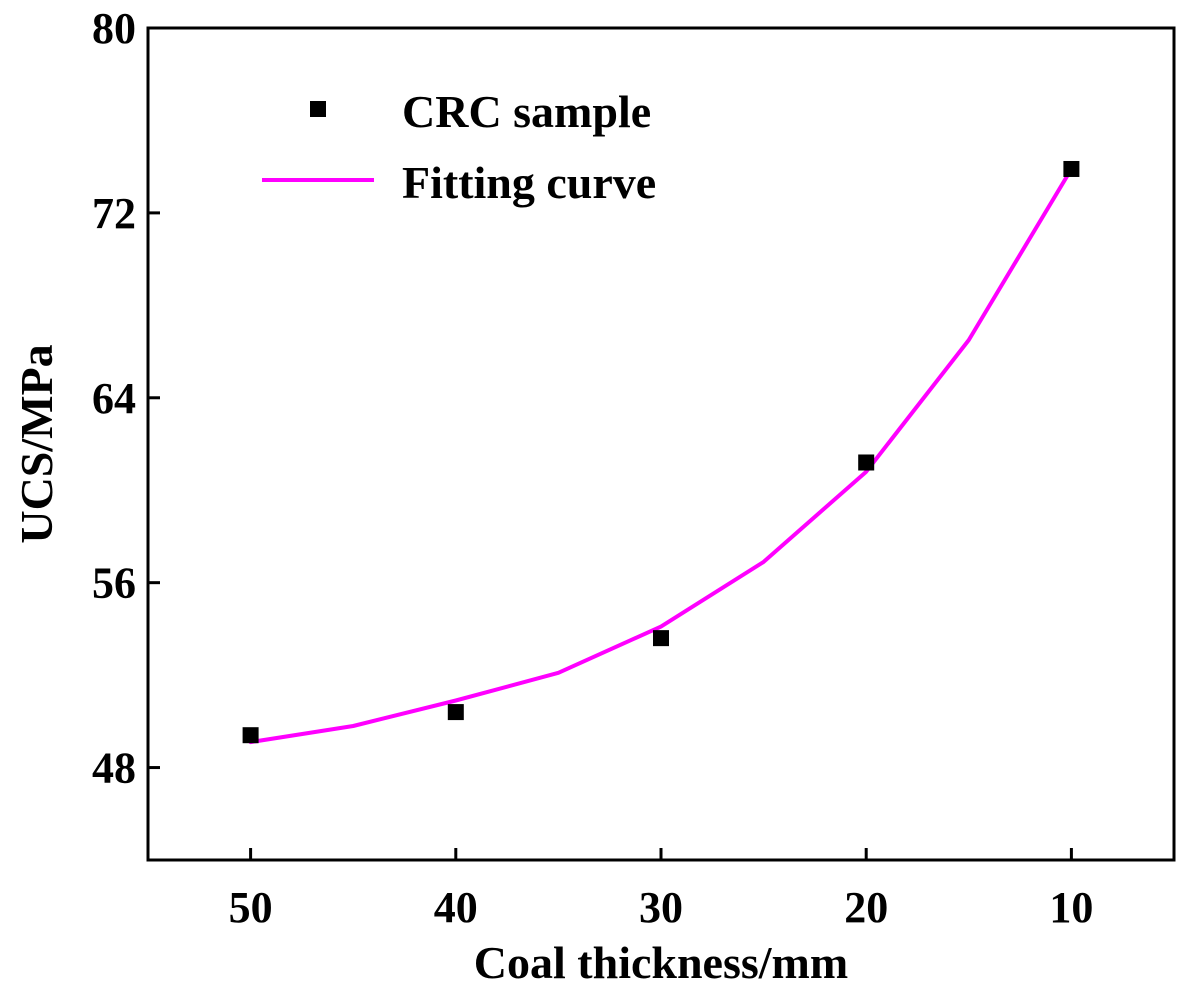  I want to click on y-tick-label: 56, so click(114, 583).